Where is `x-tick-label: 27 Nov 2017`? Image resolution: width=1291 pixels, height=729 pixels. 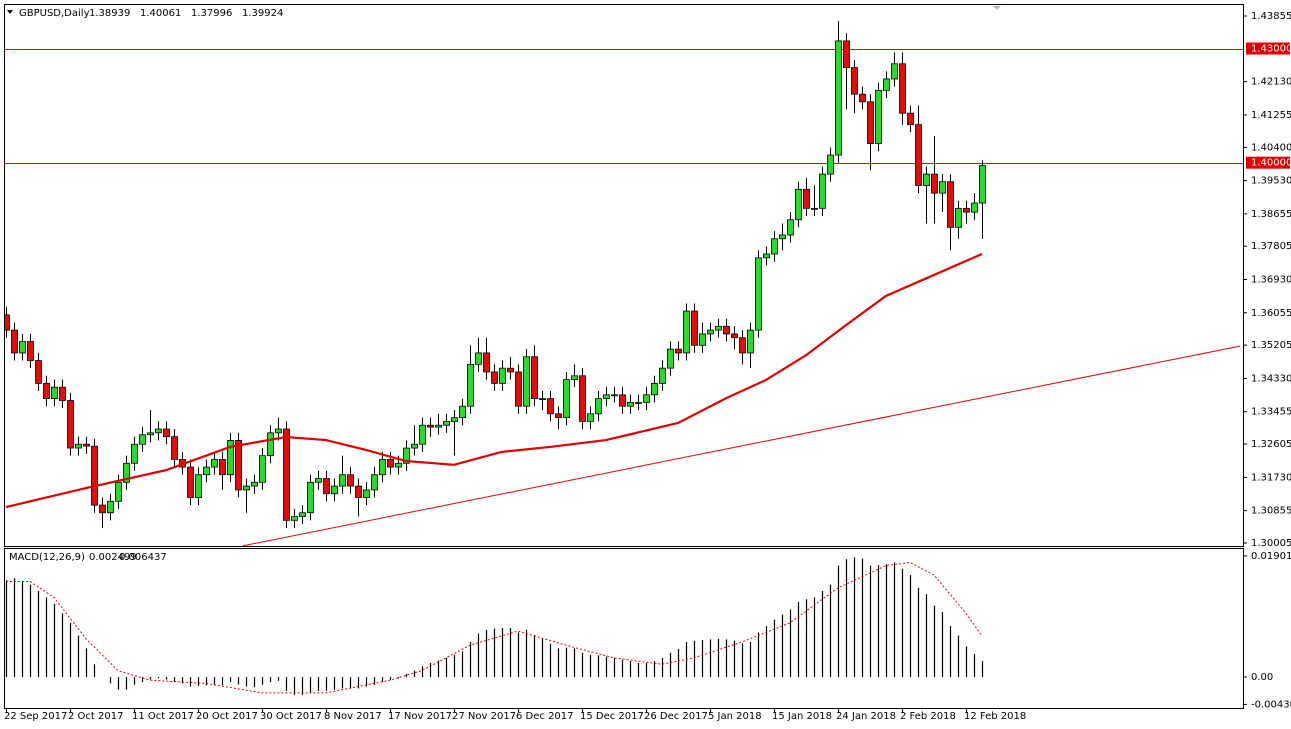 x-tick-label: 27 Nov 2017 is located at coordinates (484, 716).